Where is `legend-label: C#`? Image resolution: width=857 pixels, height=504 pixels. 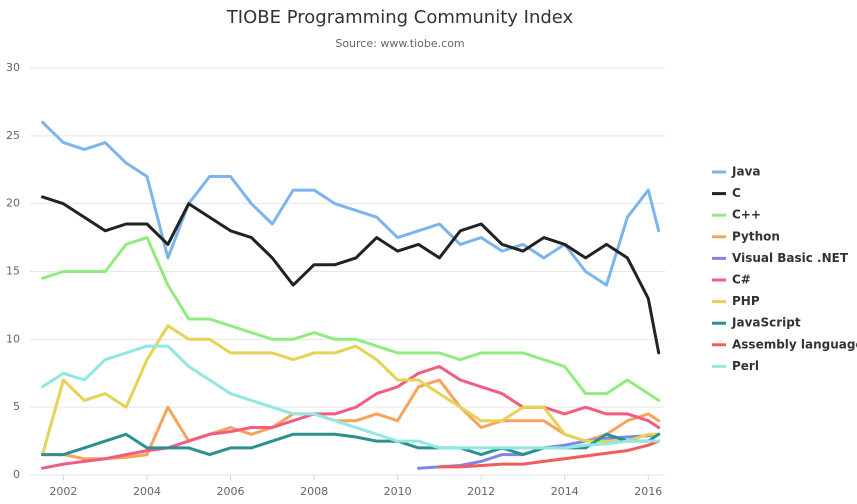
legend-label: C# is located at coordinates (741, 280).